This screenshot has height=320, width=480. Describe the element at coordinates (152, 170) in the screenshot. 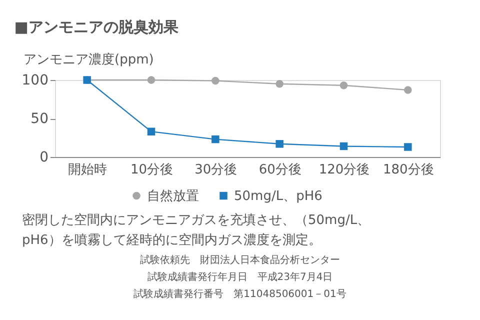

I see `x-tick-label: 10分後` at that location.